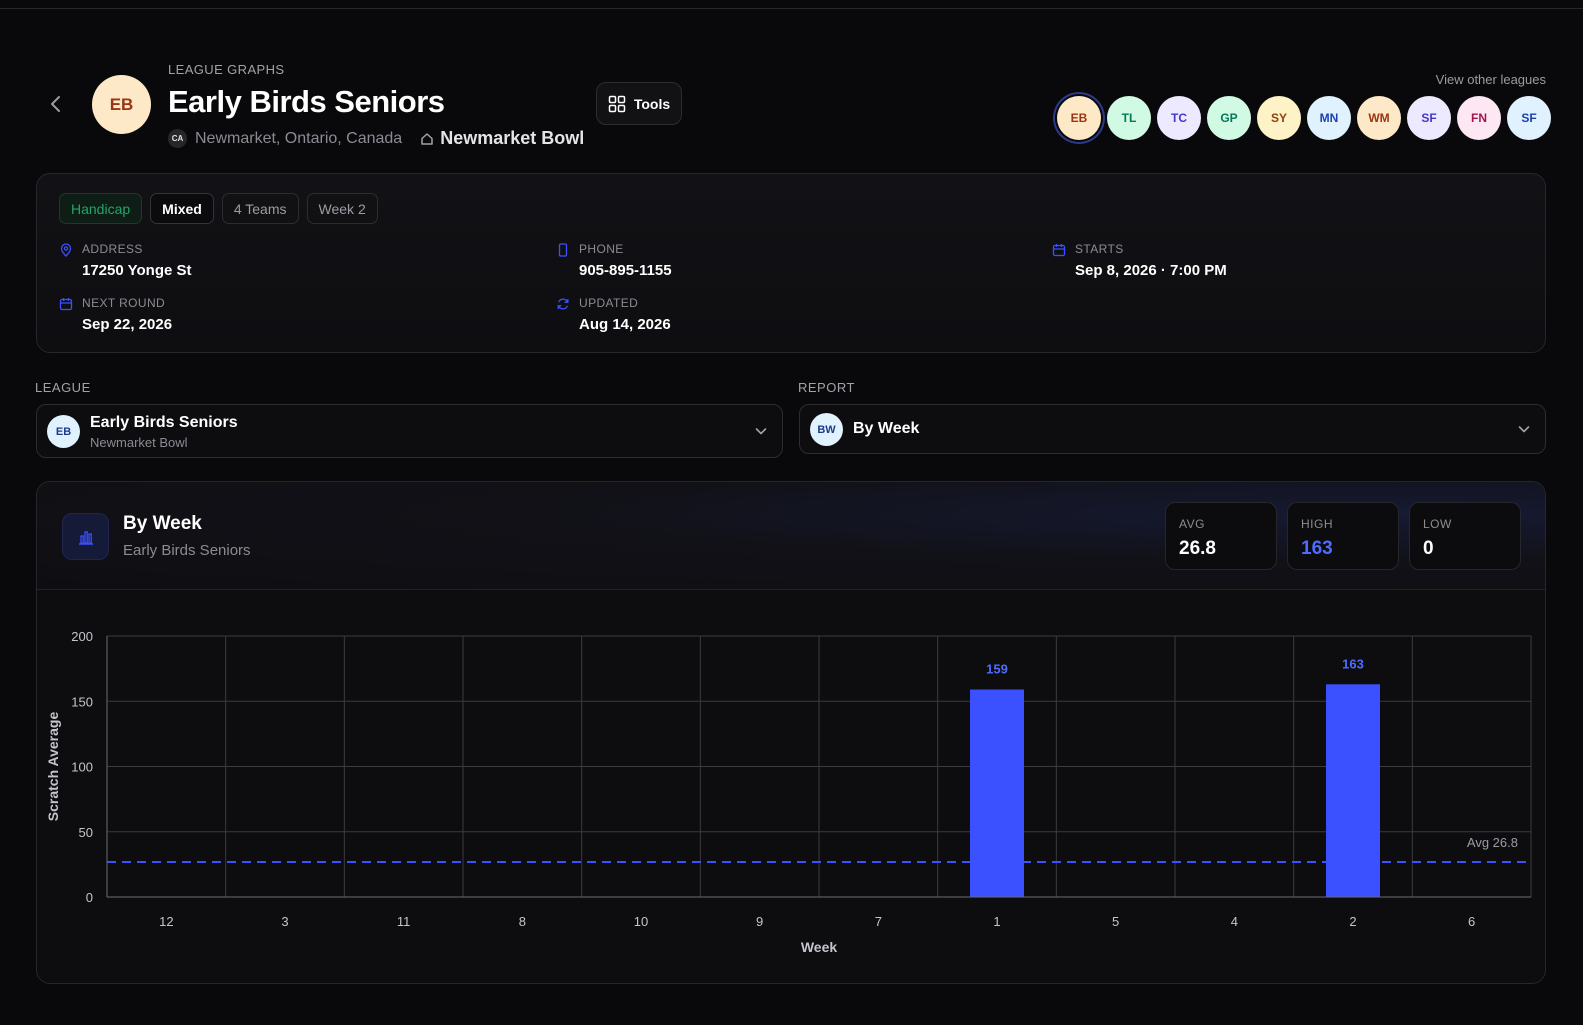  I want to click on venue: Newmarket Bowl, so click(502, 138).